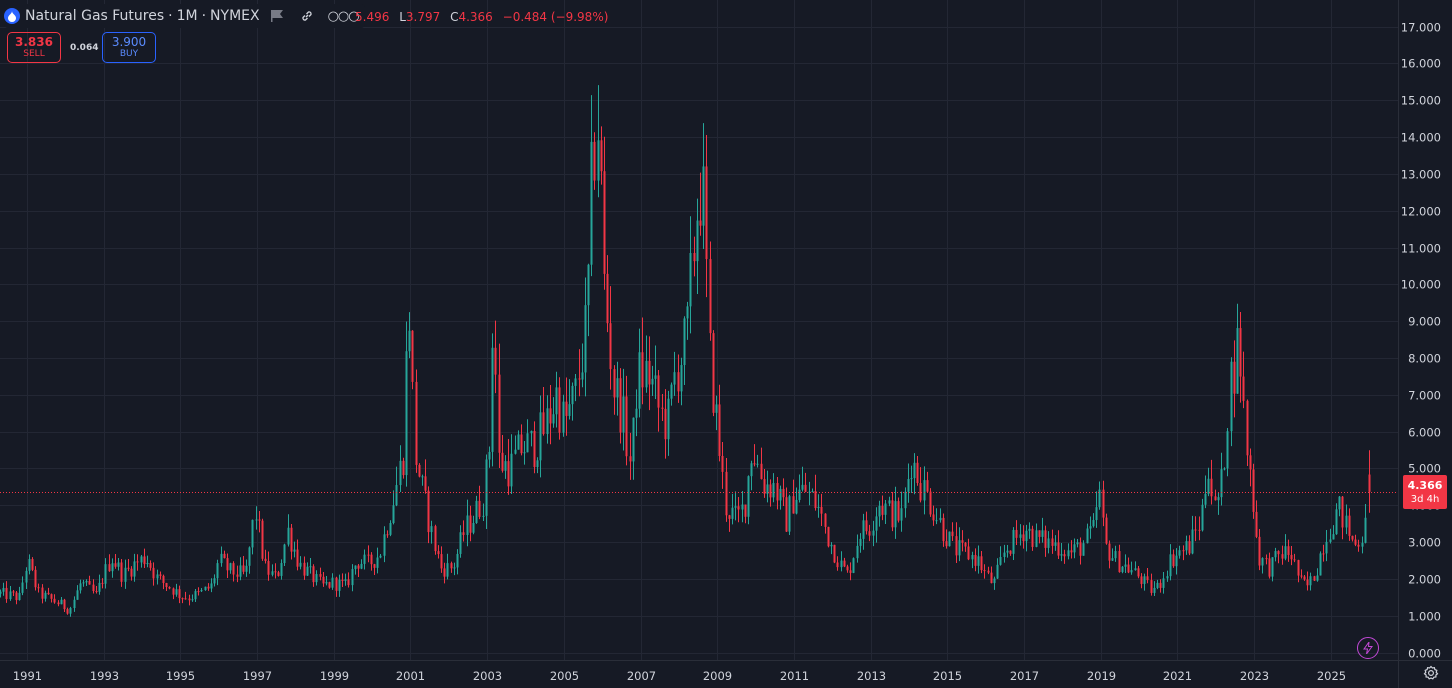  Describe the element at coordinates (1424, 617) in the screenshot. I see `y-tick-label: 1.000` at that location.